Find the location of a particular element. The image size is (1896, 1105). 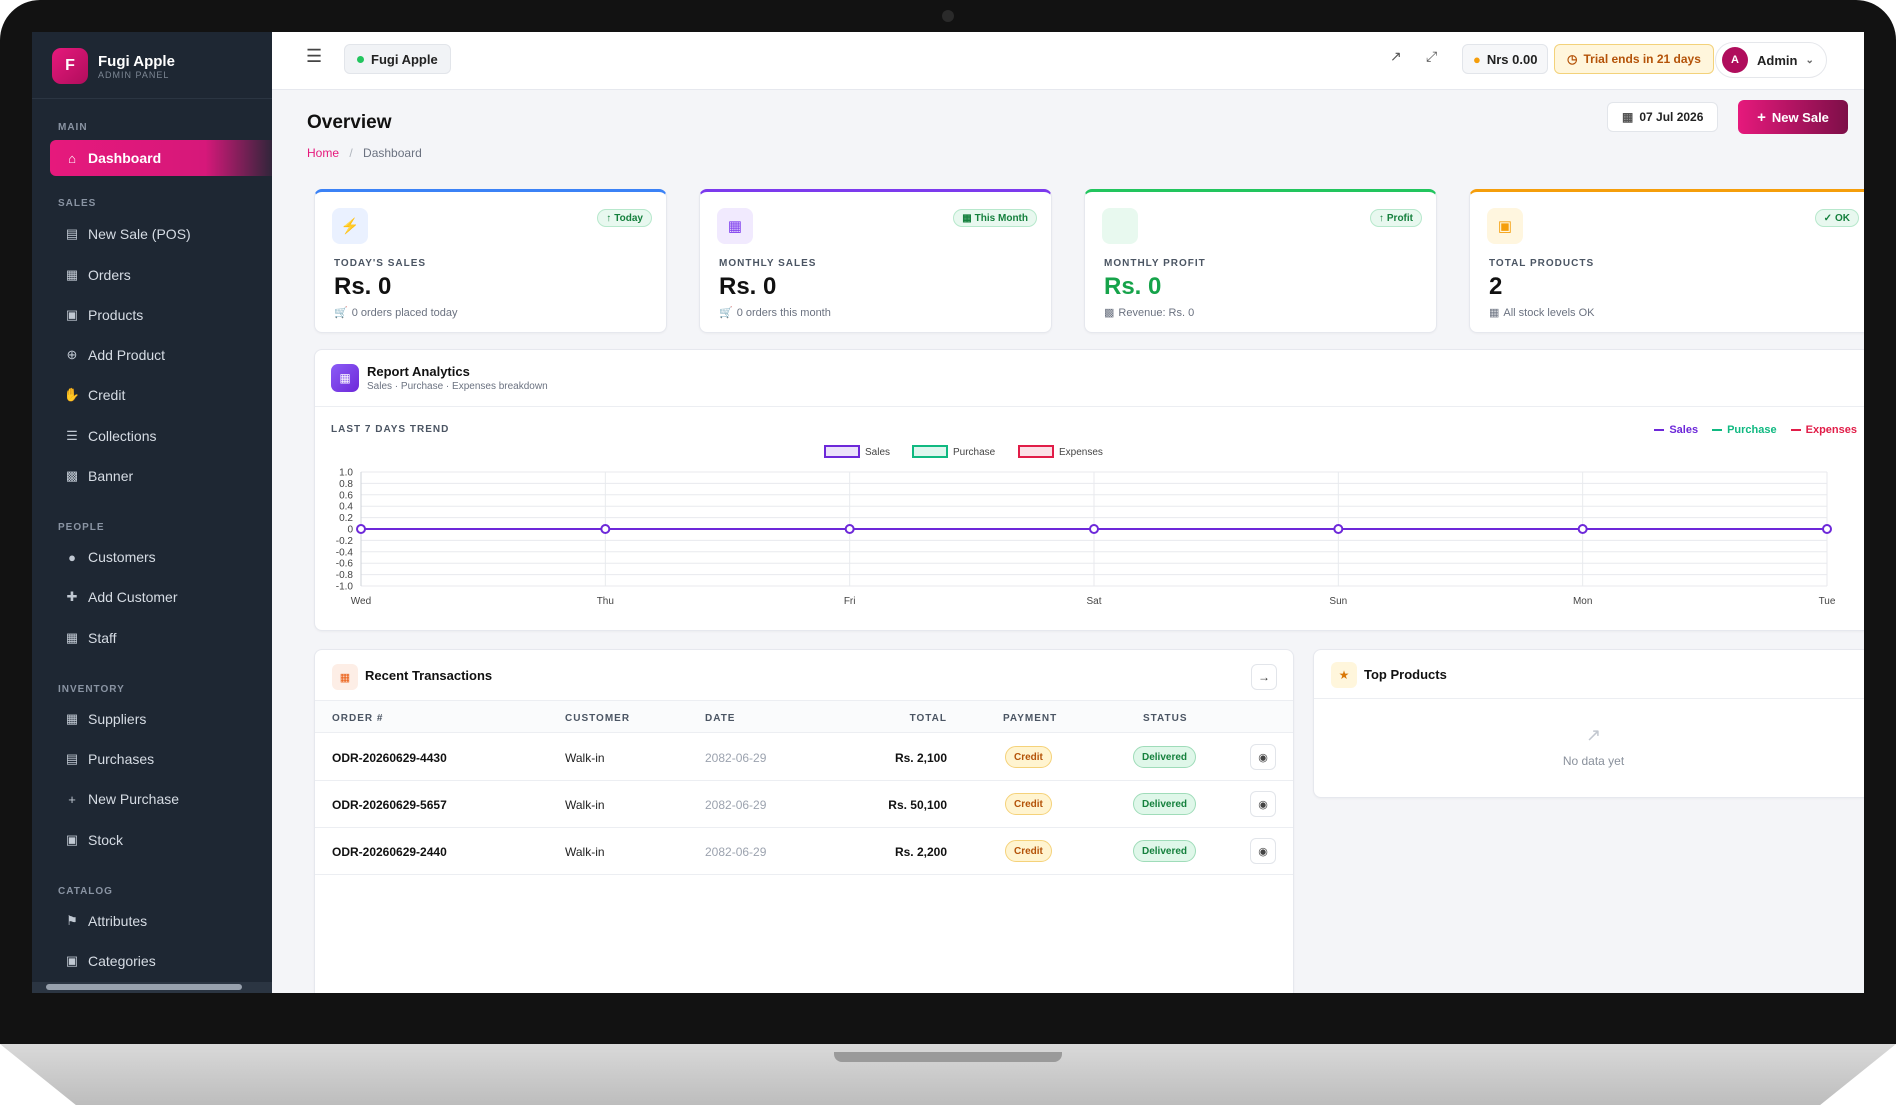

building-icon: ▦ is located at coordinates (72, 718).